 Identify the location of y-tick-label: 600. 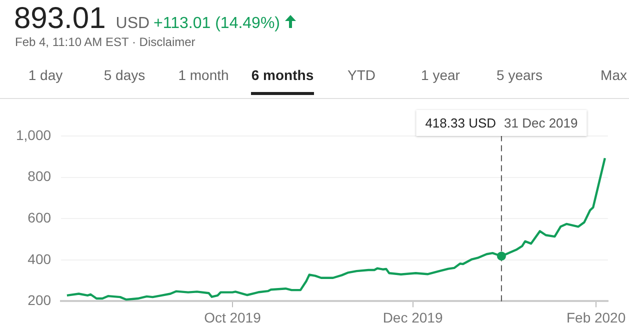
(40, 217).